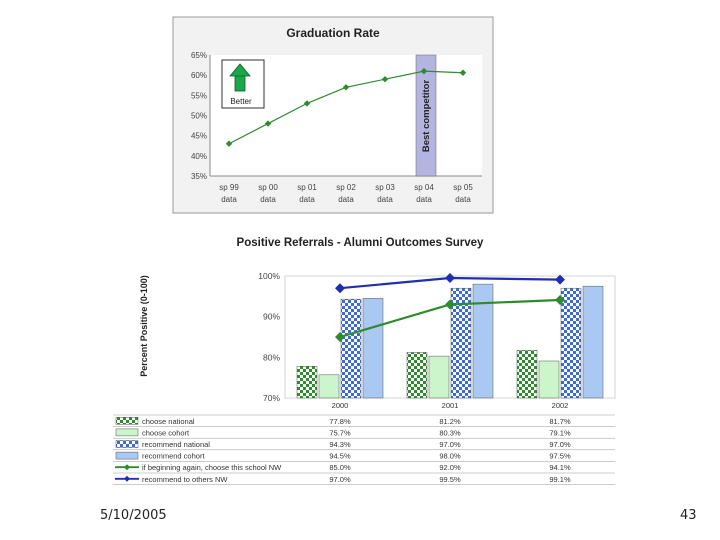 Image resolution: width=720 pixels, height=540 pixels. Describe the element at coordinates (199, 156) in the screenshot. I see `graduation-y-tick-label: 40%` at that location.